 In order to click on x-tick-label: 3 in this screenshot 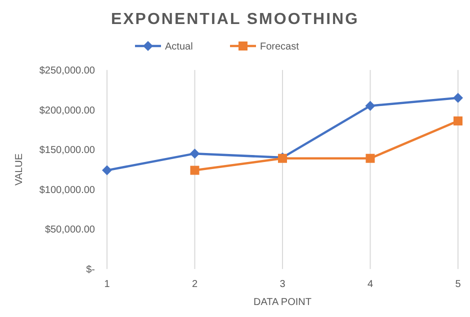, I will do `click(283, 284)`.